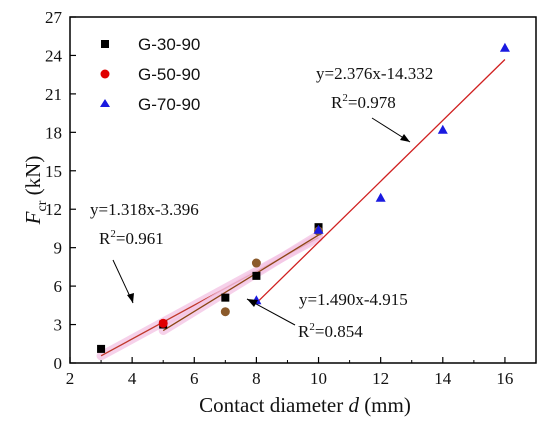 This screenshot has height=427, width=550. I want to click on fit-line, so click(240, 283).